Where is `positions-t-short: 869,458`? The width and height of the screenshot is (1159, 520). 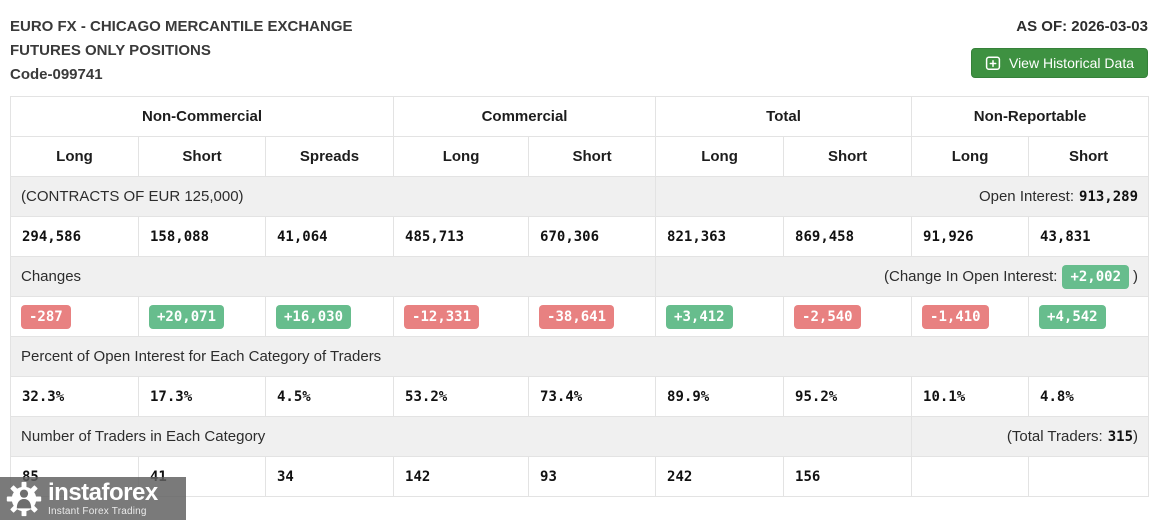
positions-t-short: 869,458 is located at coordinates (848, 236).